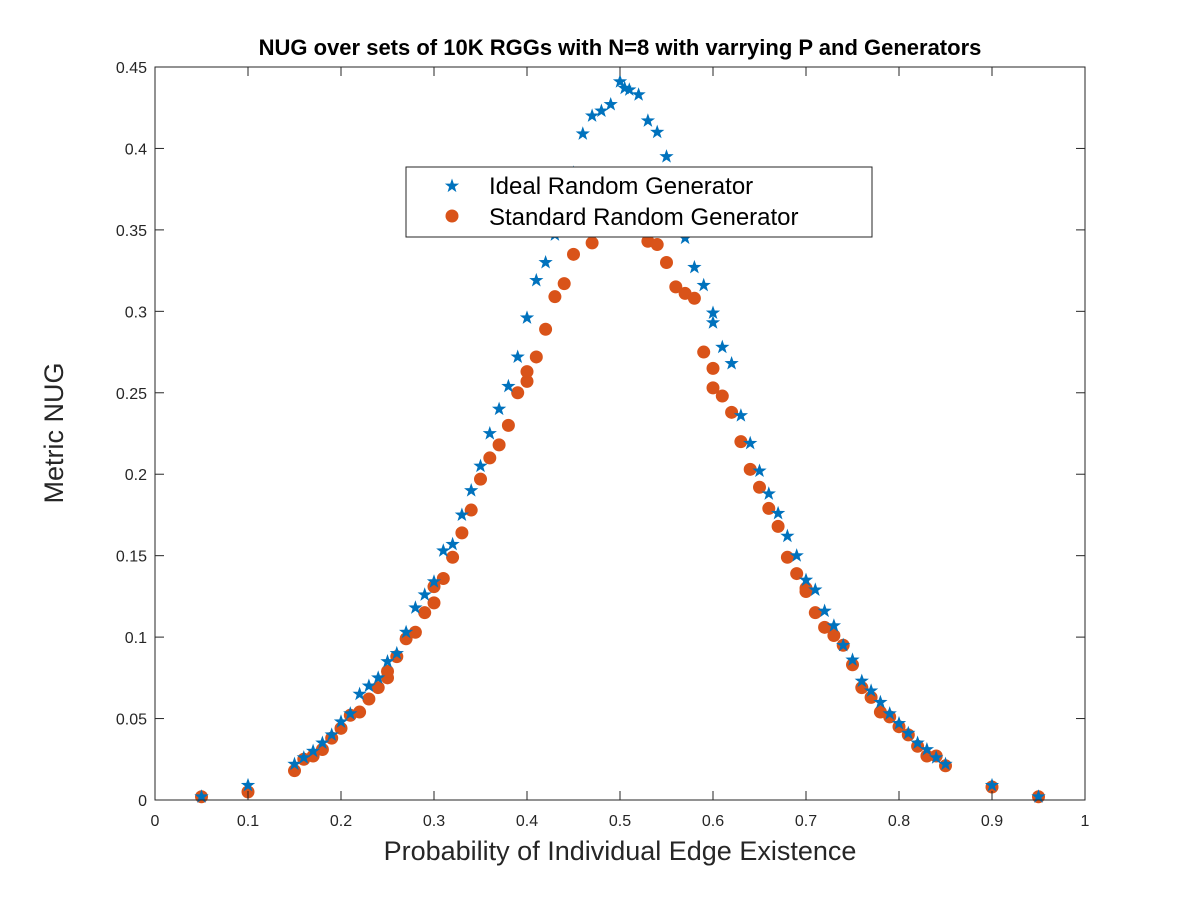 The width and height of the screenshot is (1200, 900). I want to click on legend-marker-standard-circle, so click(452, 216).